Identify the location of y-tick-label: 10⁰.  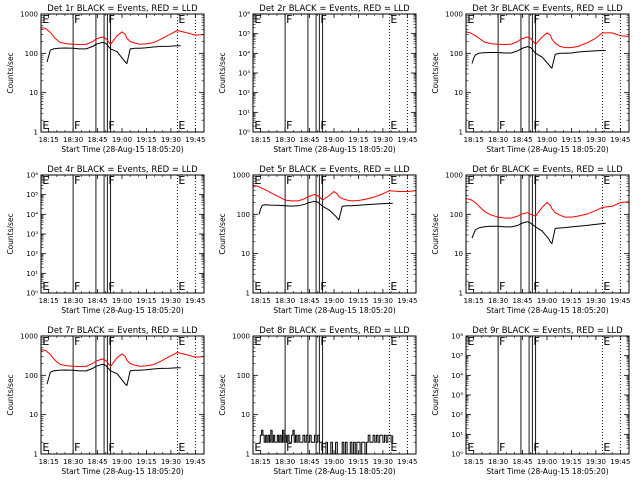
(457, 455).